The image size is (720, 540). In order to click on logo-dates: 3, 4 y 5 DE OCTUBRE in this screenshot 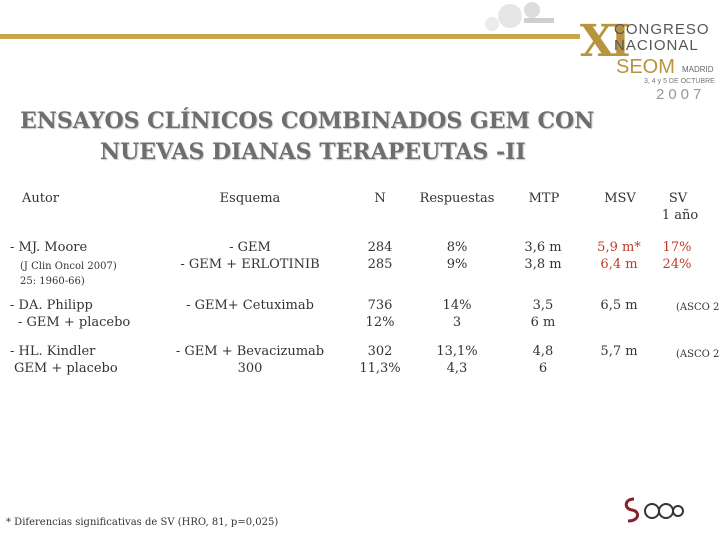, I will do `click(679, 81)`.